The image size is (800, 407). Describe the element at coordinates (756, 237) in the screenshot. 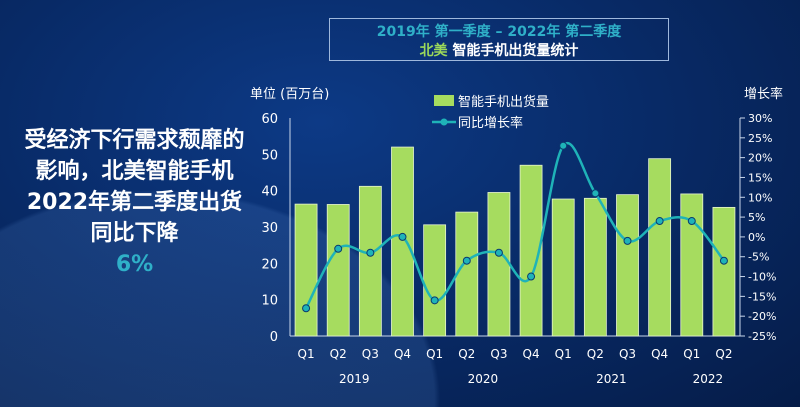

I see `y2-tick-label: 0%` at that location.